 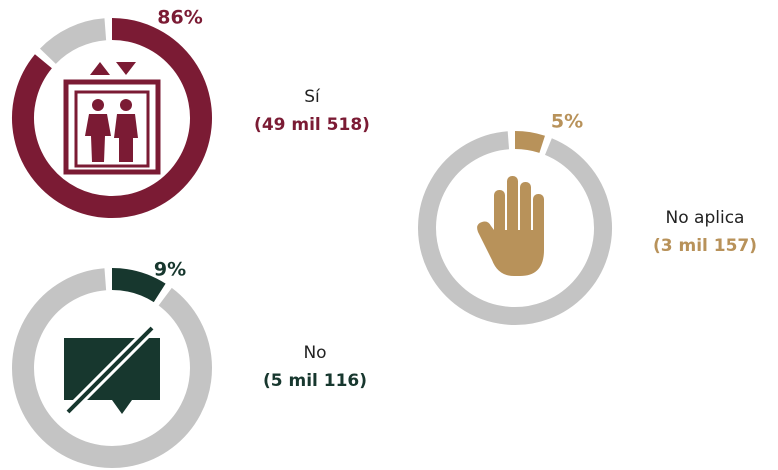 What do you see at coordinates (312, 97) in the screenshot?
I see `category-label: Sí` at bounding box center [312, 97].